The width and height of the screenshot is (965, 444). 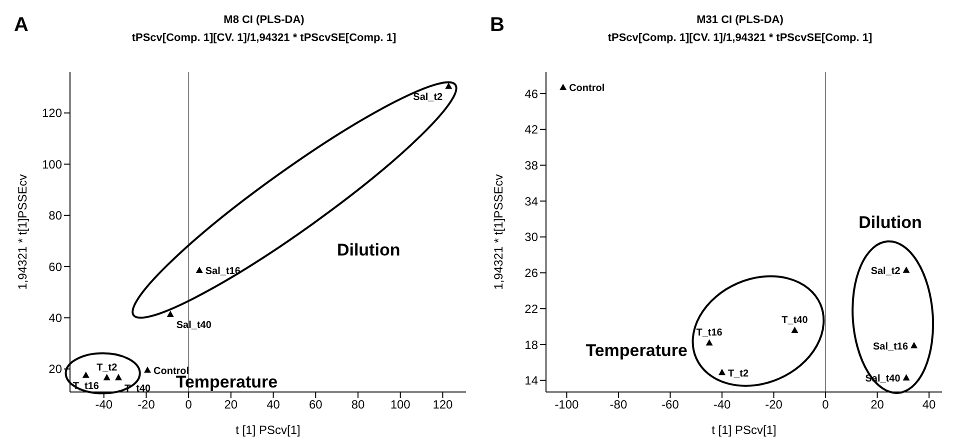 What do you see at coordinates (531, 237) in the screenshot?
I see `y-tick-label: 30` at bounding box center [531, 237].